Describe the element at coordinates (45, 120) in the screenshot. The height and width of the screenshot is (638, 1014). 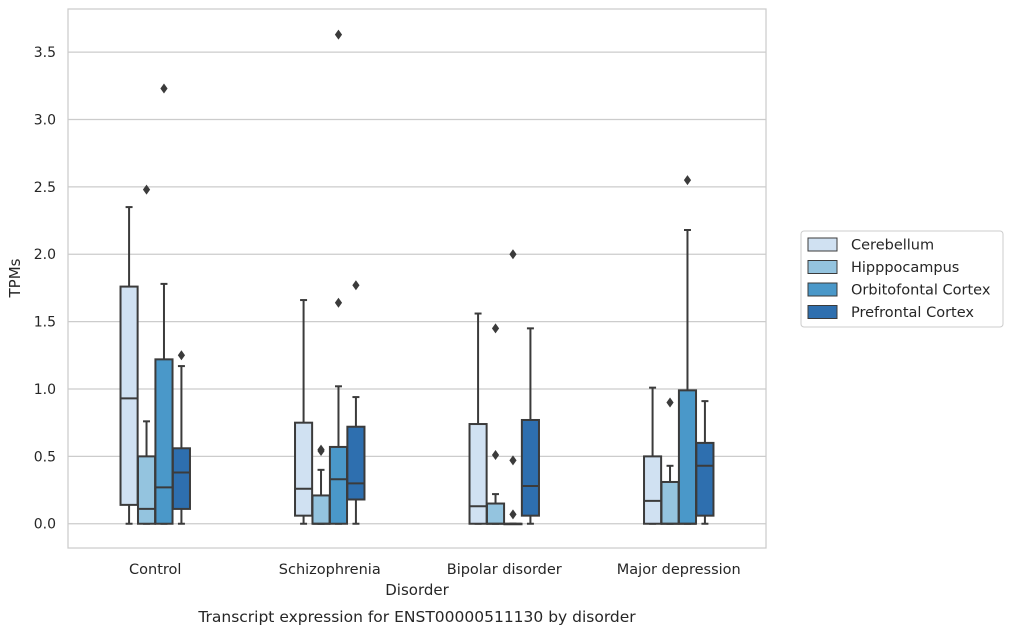
I see `y-tick-label: 3.0` at that location.